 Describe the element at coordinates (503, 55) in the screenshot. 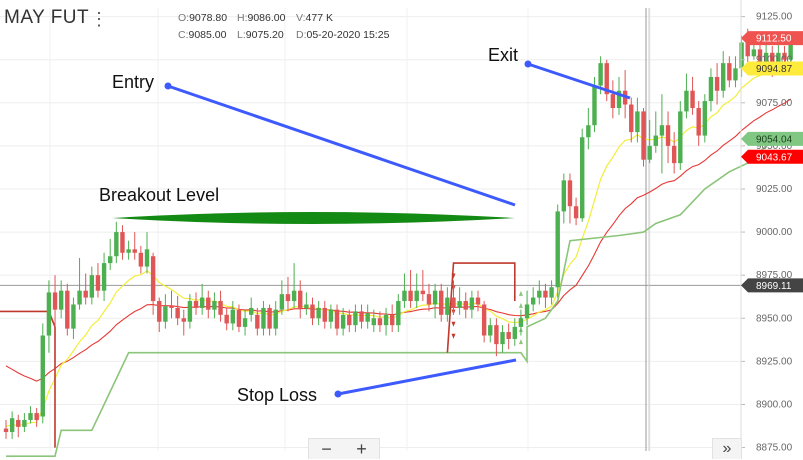

I see `exit-annotation: Exit` at that location.